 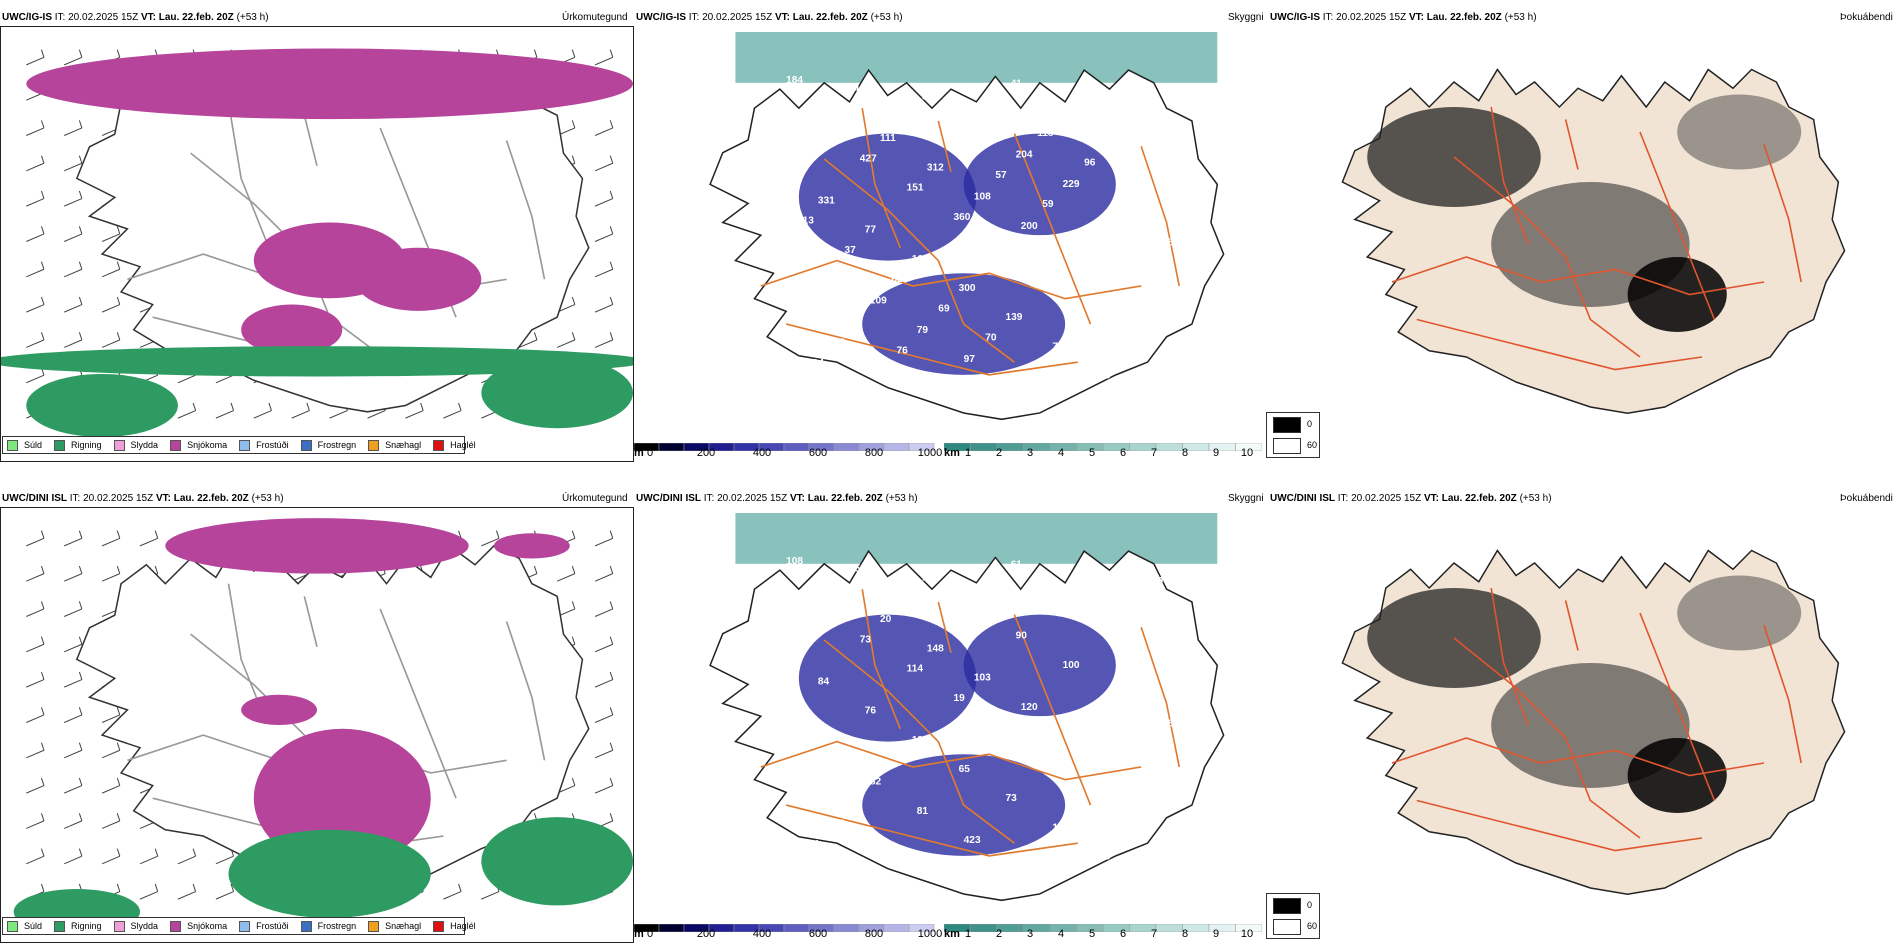 I want to click on ceiling-value: 120, so click(x=1029, y=707).